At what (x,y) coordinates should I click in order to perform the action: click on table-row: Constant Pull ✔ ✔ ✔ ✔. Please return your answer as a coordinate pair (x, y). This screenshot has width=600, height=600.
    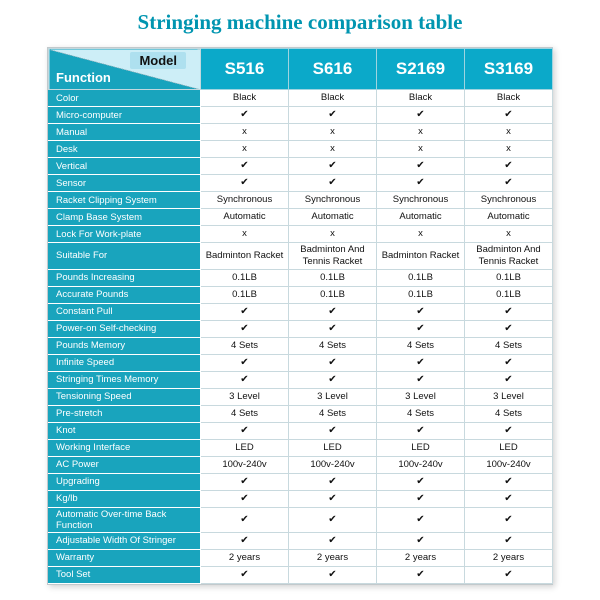
    Looking at the image, I should click on (300, 311).